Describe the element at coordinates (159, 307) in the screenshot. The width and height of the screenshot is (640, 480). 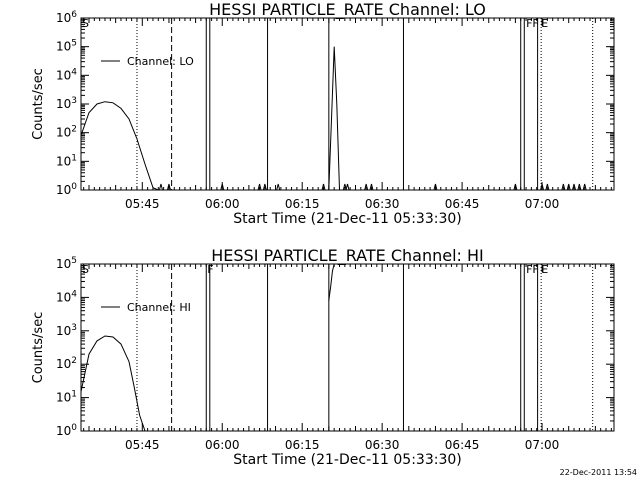
I see `legend-label: Channel: HI` at that location.